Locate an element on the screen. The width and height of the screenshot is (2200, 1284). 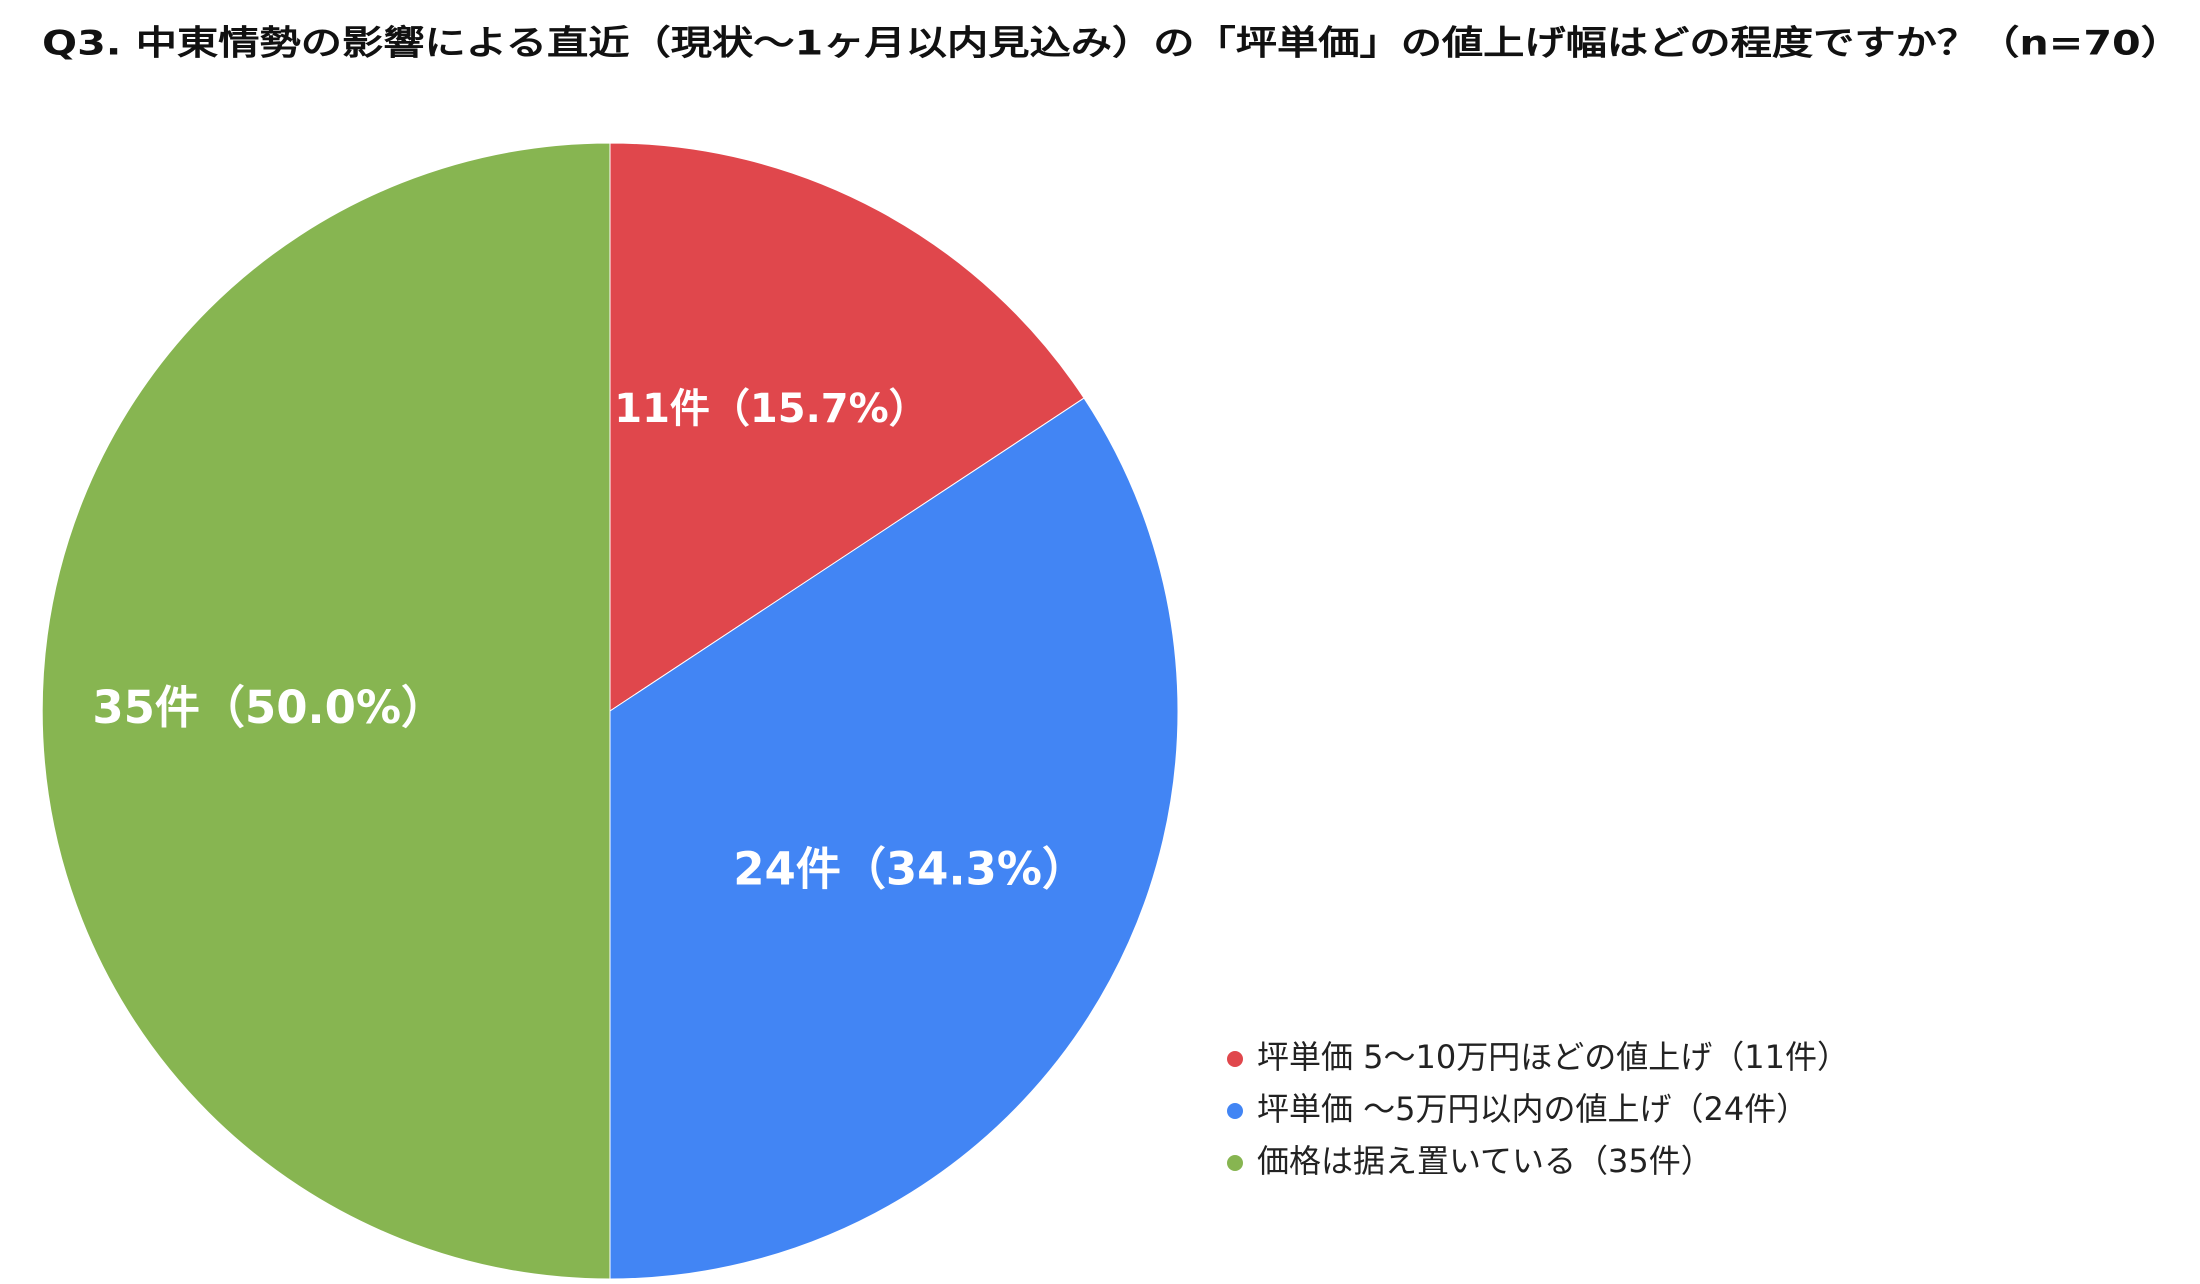
data-label: 24件（34.3%） is located at coordinates (910, 868).